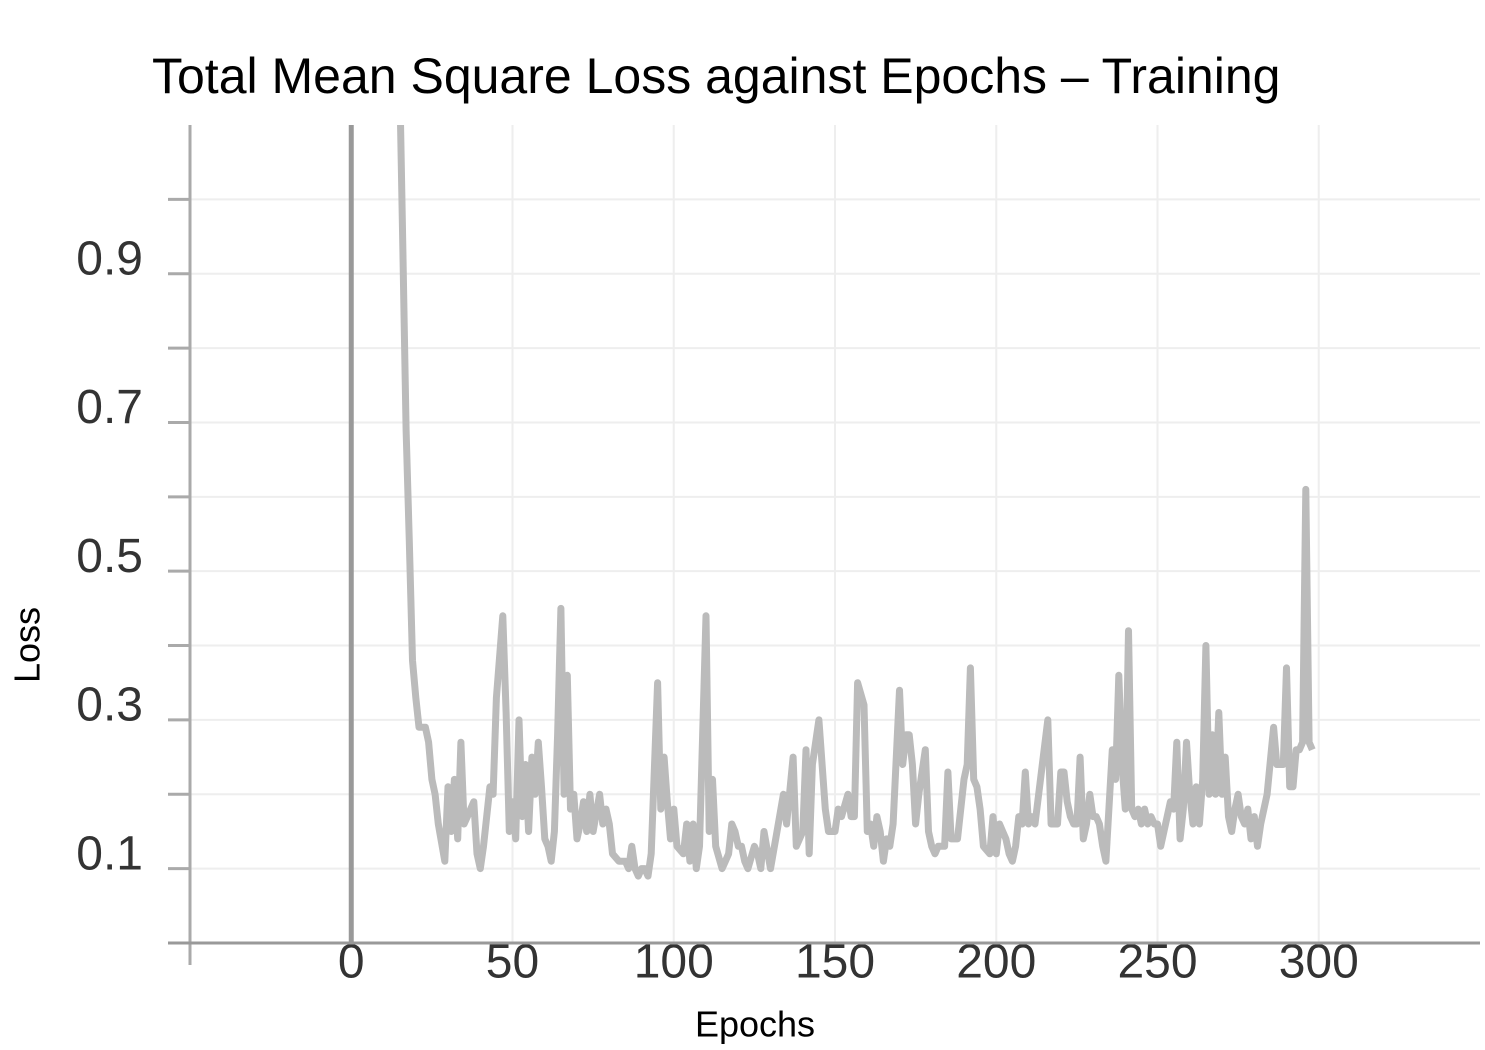  What do you see at coordinates (27, 645) in the screenshot?
I see `y-axis-label: Loss` at bounding box center [27, 645].